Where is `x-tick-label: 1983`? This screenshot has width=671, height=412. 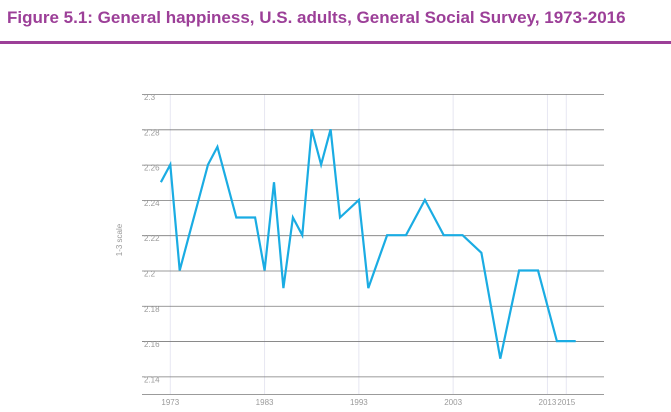 x-tick-label: 1983 is located at coordinates (265, 402).